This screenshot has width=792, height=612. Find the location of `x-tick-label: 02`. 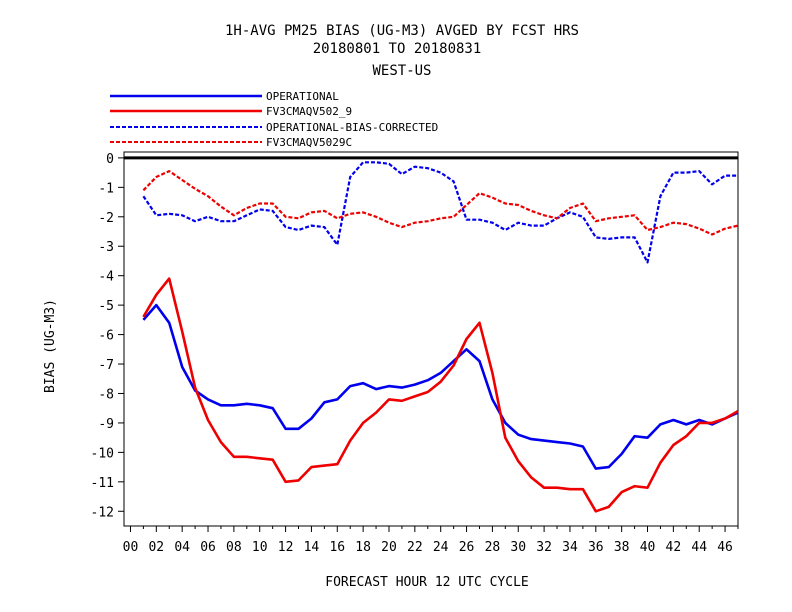

x-tick-label: 02 is located at coordinates (156, 547).